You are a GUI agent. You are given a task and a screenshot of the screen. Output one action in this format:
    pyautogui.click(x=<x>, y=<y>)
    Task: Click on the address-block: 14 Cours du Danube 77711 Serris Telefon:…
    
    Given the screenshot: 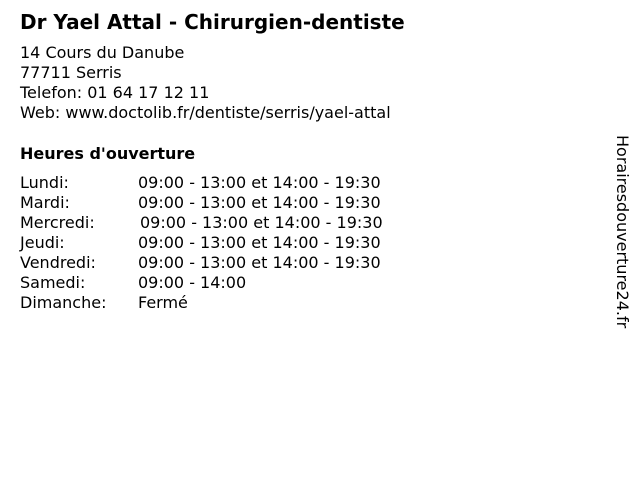 What is the action you would take?
    pyautogui.click(x=205, y=83)
    